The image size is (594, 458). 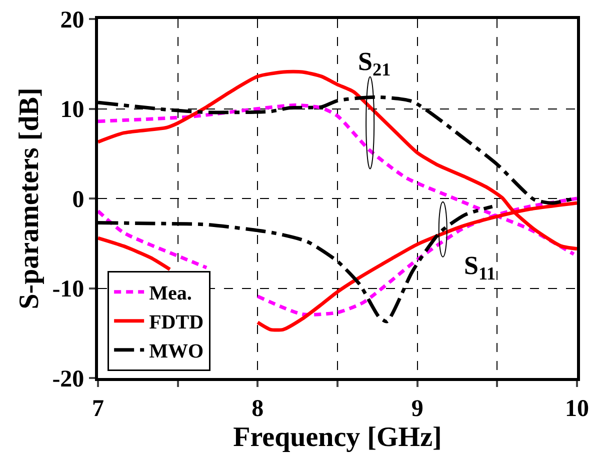 What do you see at coordinates (258, 409) in the screenshot?
I see `x-tick-label: 8` at bounding box center [258, 409].